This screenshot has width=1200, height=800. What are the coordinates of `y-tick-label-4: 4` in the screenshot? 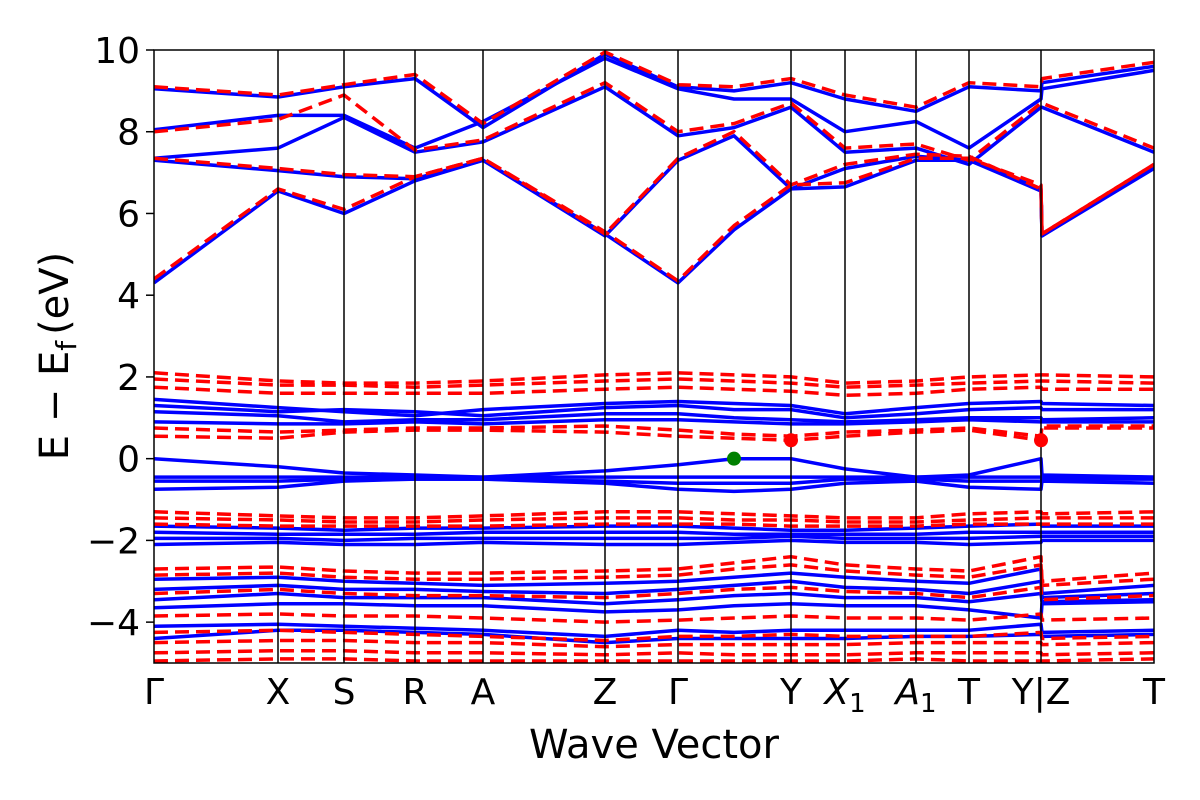 It's located at (128, 296).